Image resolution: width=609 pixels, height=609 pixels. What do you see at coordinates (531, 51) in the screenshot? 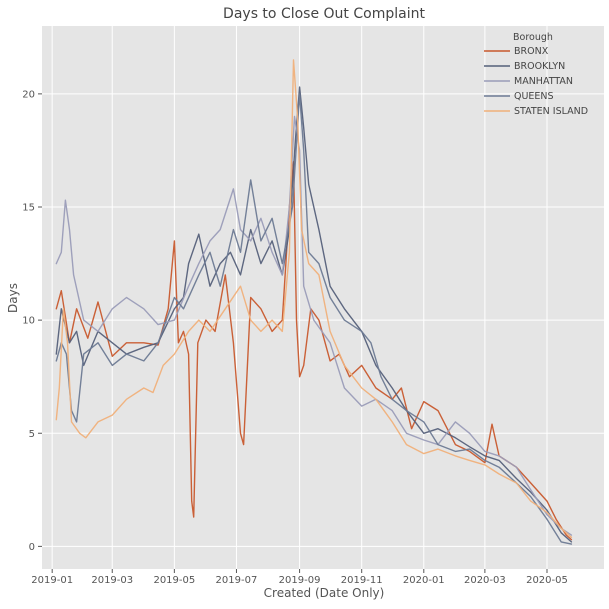
I see `legend-label: BRONX` at bounding box center [531, 51].